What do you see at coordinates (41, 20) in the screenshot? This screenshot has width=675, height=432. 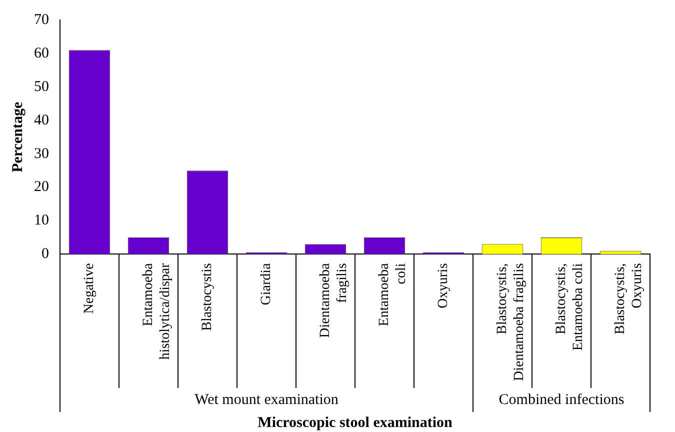 I see `y-tick-label: 70` at bounding box center [41, 20].